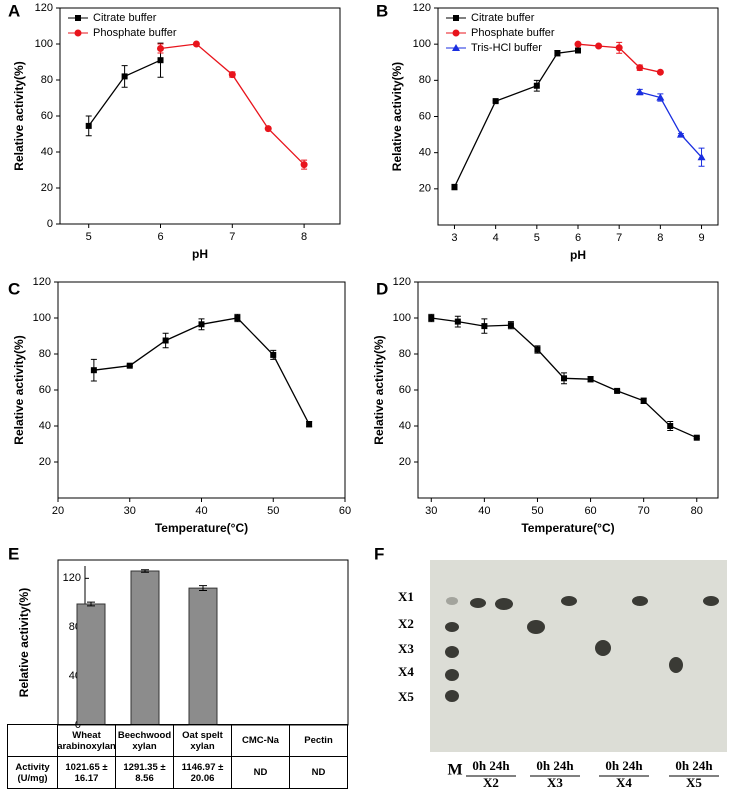 The height and width of the screenshot is (790, 733). What do you see at coordinates (86, 740) in the screenshot?
I see `category-label: Wheat arabinoxylan` at bounding box center [86, 740].